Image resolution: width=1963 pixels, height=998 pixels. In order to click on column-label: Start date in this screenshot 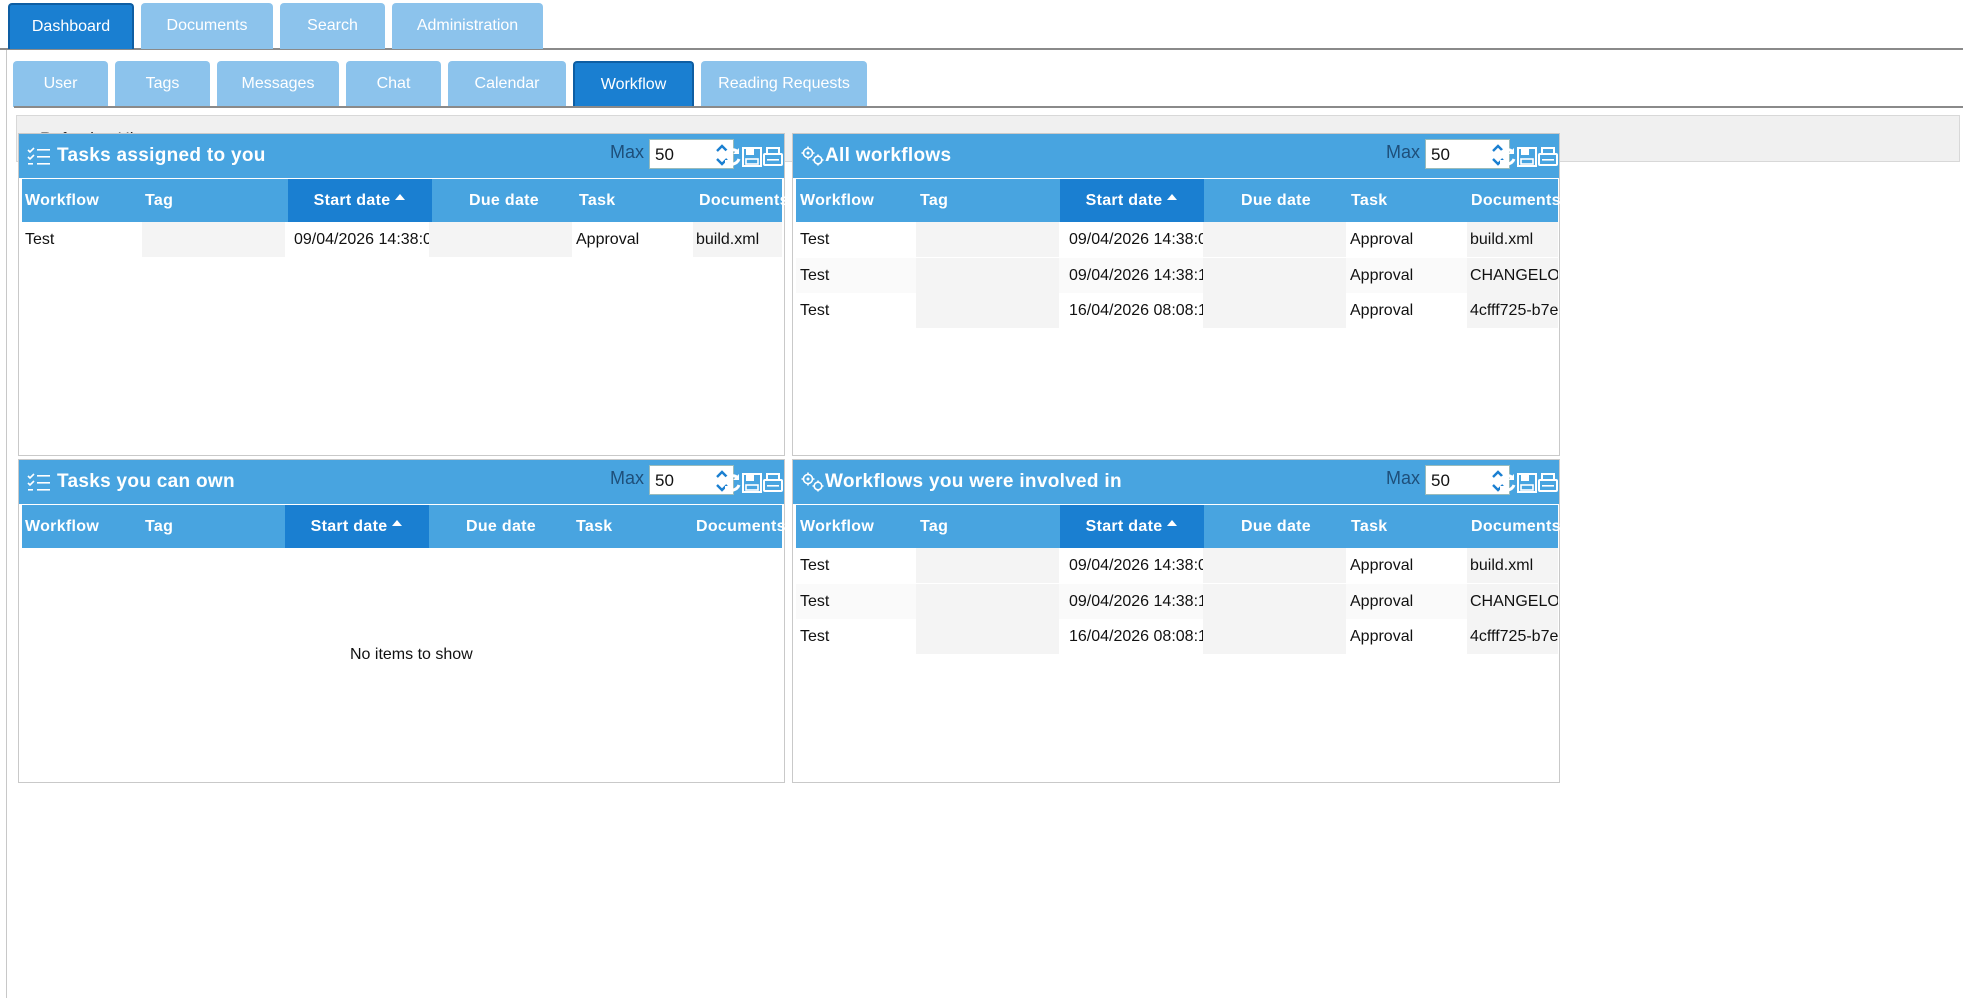, I will do `click(349, 526)`.